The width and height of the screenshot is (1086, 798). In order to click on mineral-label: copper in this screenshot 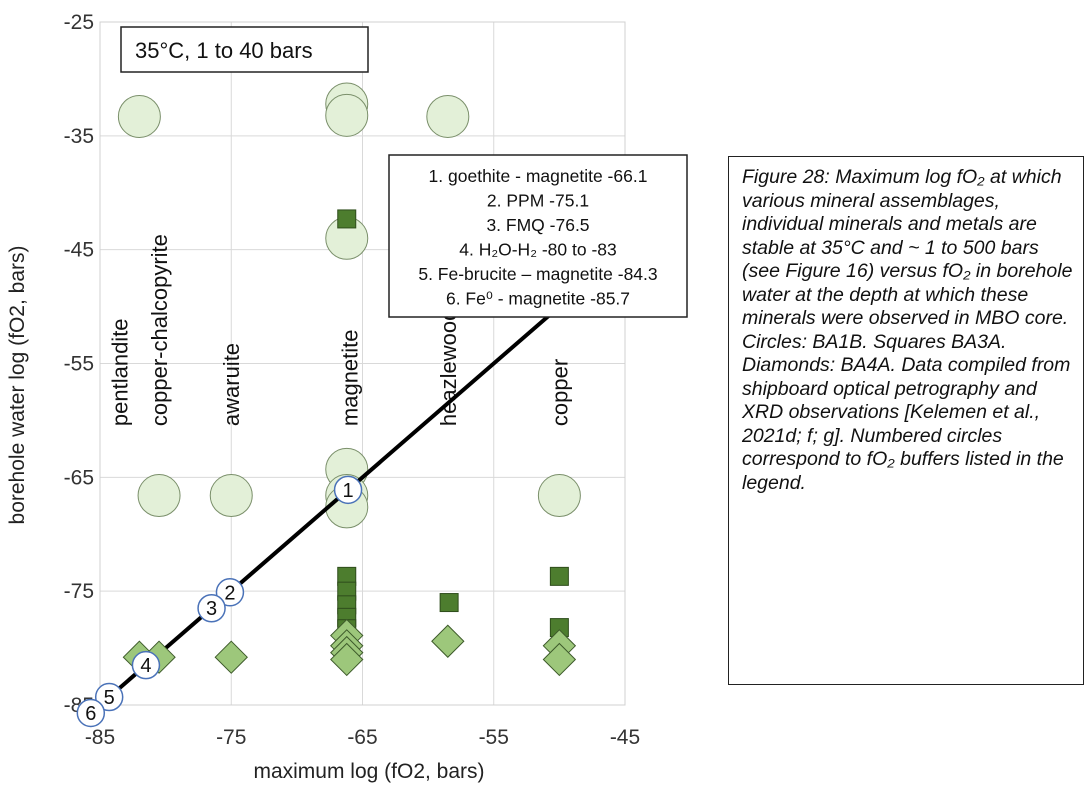, I will do `click(559, 392)`.